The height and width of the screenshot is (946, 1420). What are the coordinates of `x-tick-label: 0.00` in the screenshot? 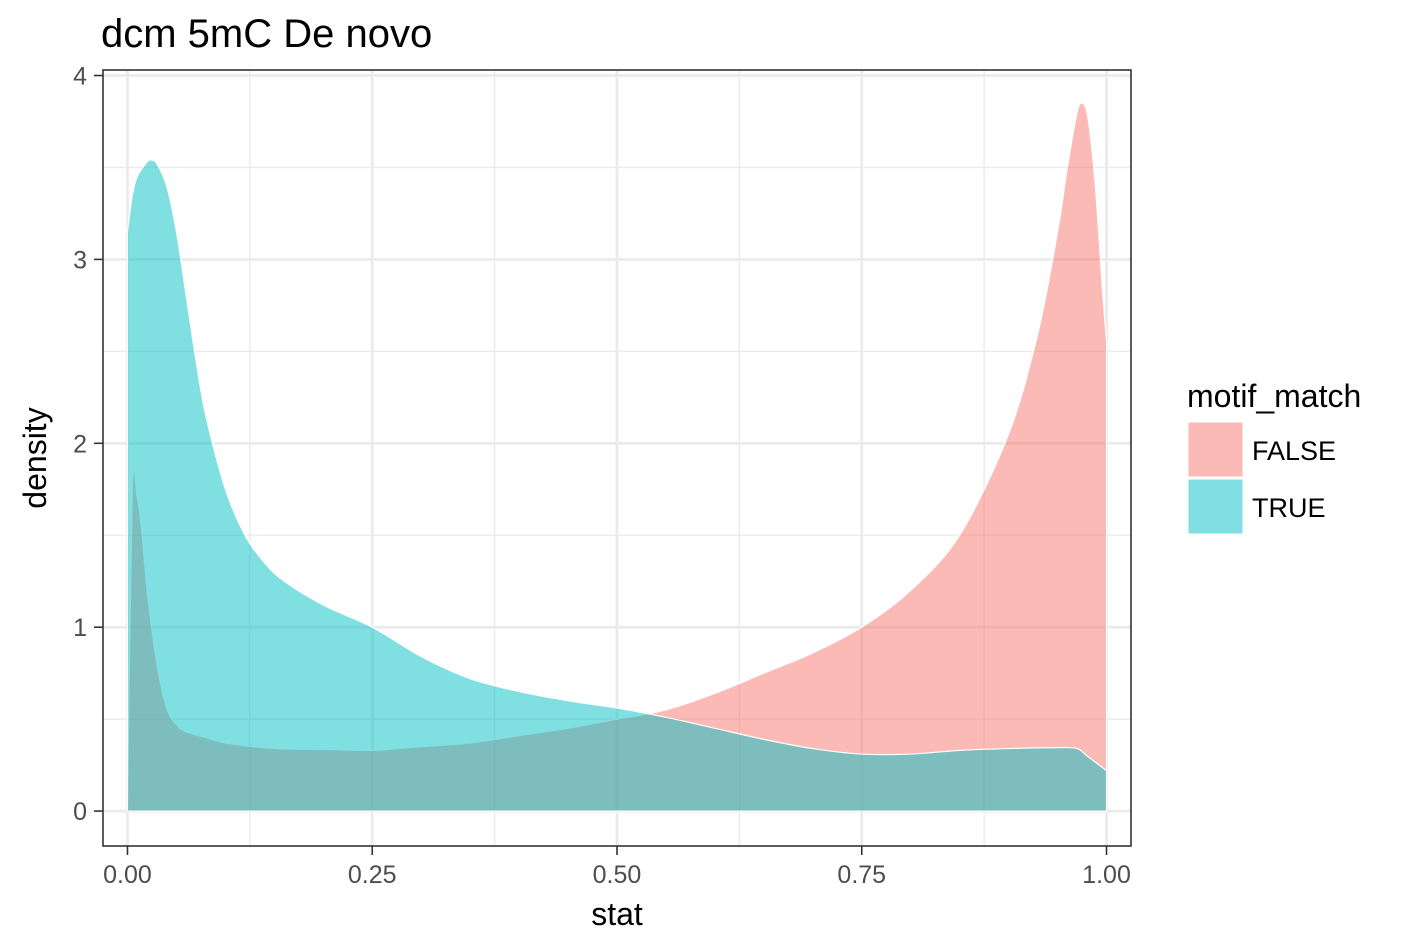 It's located at (127, 875).